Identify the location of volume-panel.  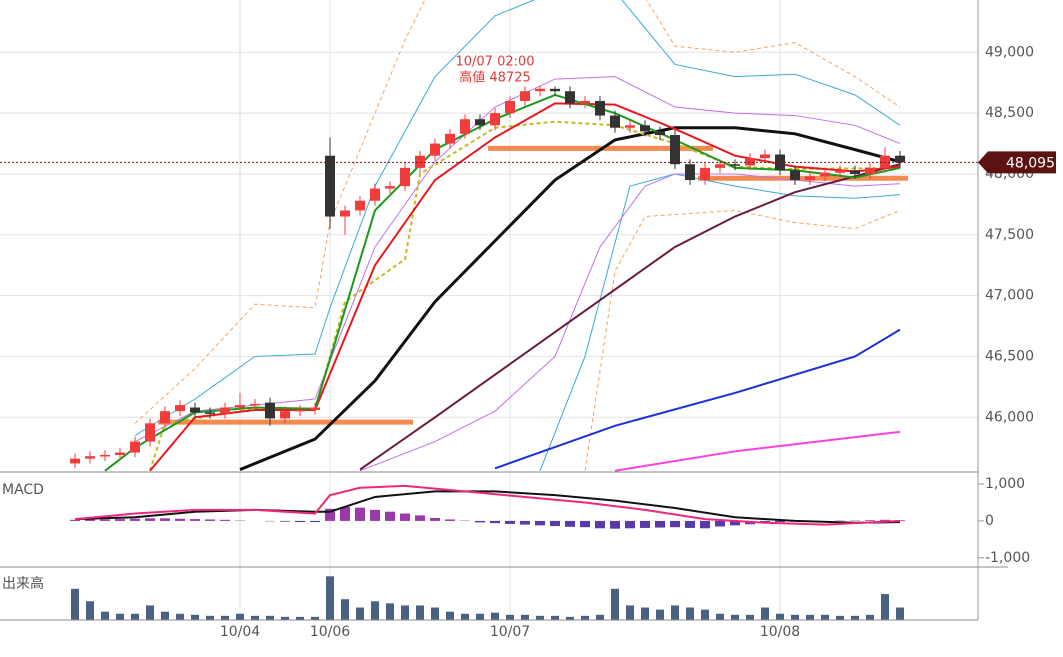
(487, 598).